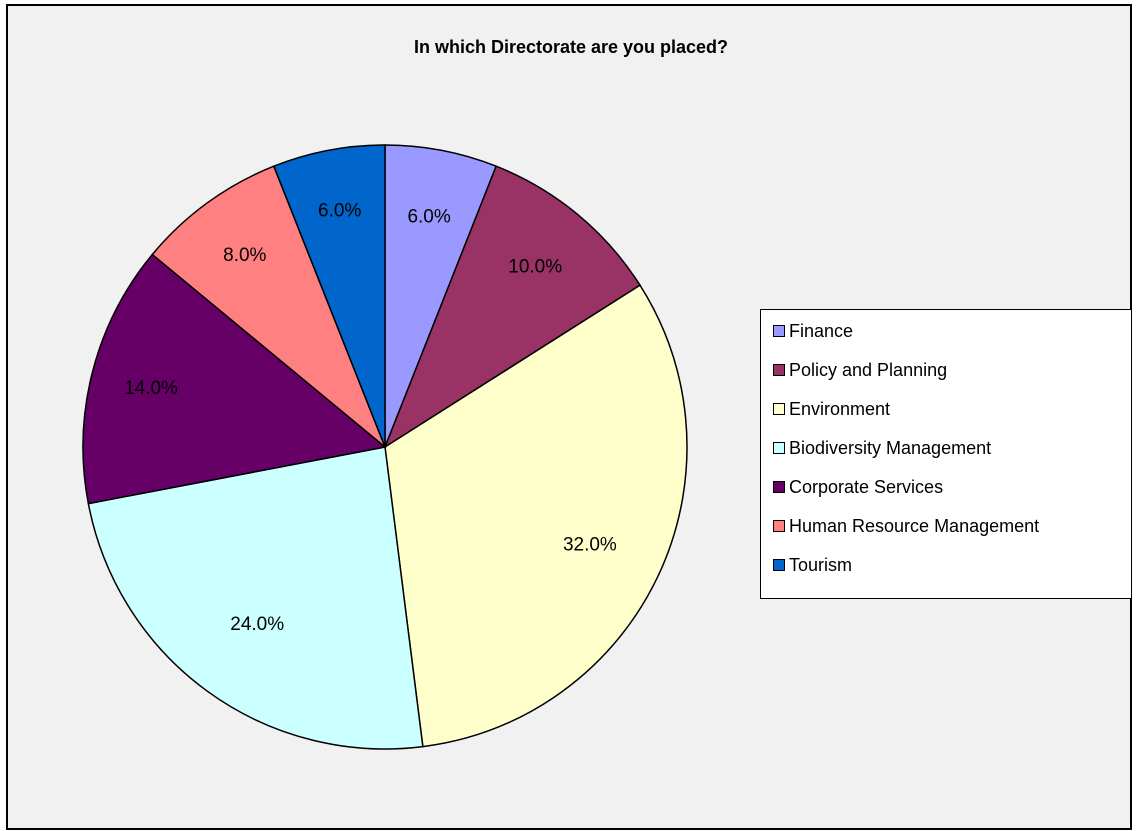 The image size is (1136, 831). Describe the element at coordinates (268, 306) in the screenshot. I see `pie-slice-human-resource-management` at that location.